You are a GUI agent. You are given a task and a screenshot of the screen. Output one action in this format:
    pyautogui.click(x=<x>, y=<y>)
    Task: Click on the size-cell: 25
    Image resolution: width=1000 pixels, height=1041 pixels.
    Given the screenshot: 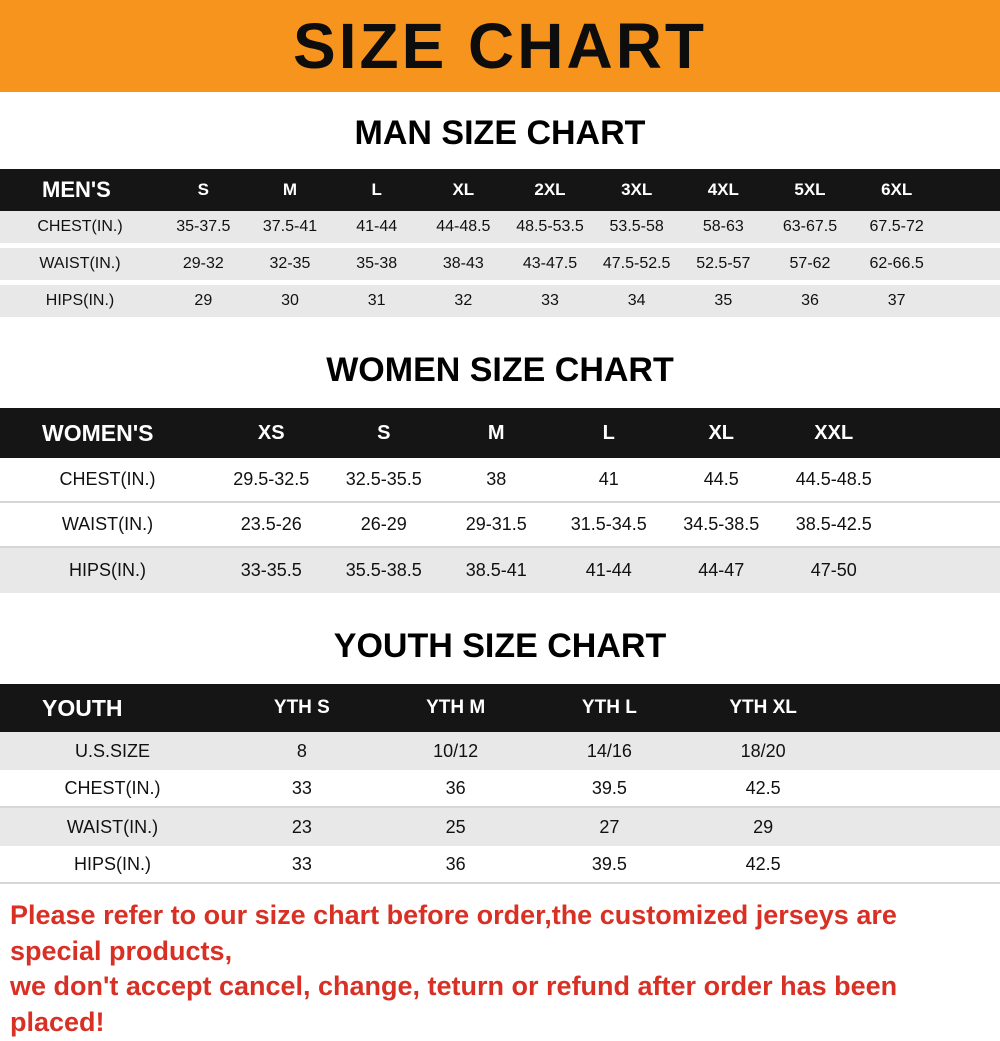 What is the action you would take?
    pyautogui.click(x=455, y=826)
    